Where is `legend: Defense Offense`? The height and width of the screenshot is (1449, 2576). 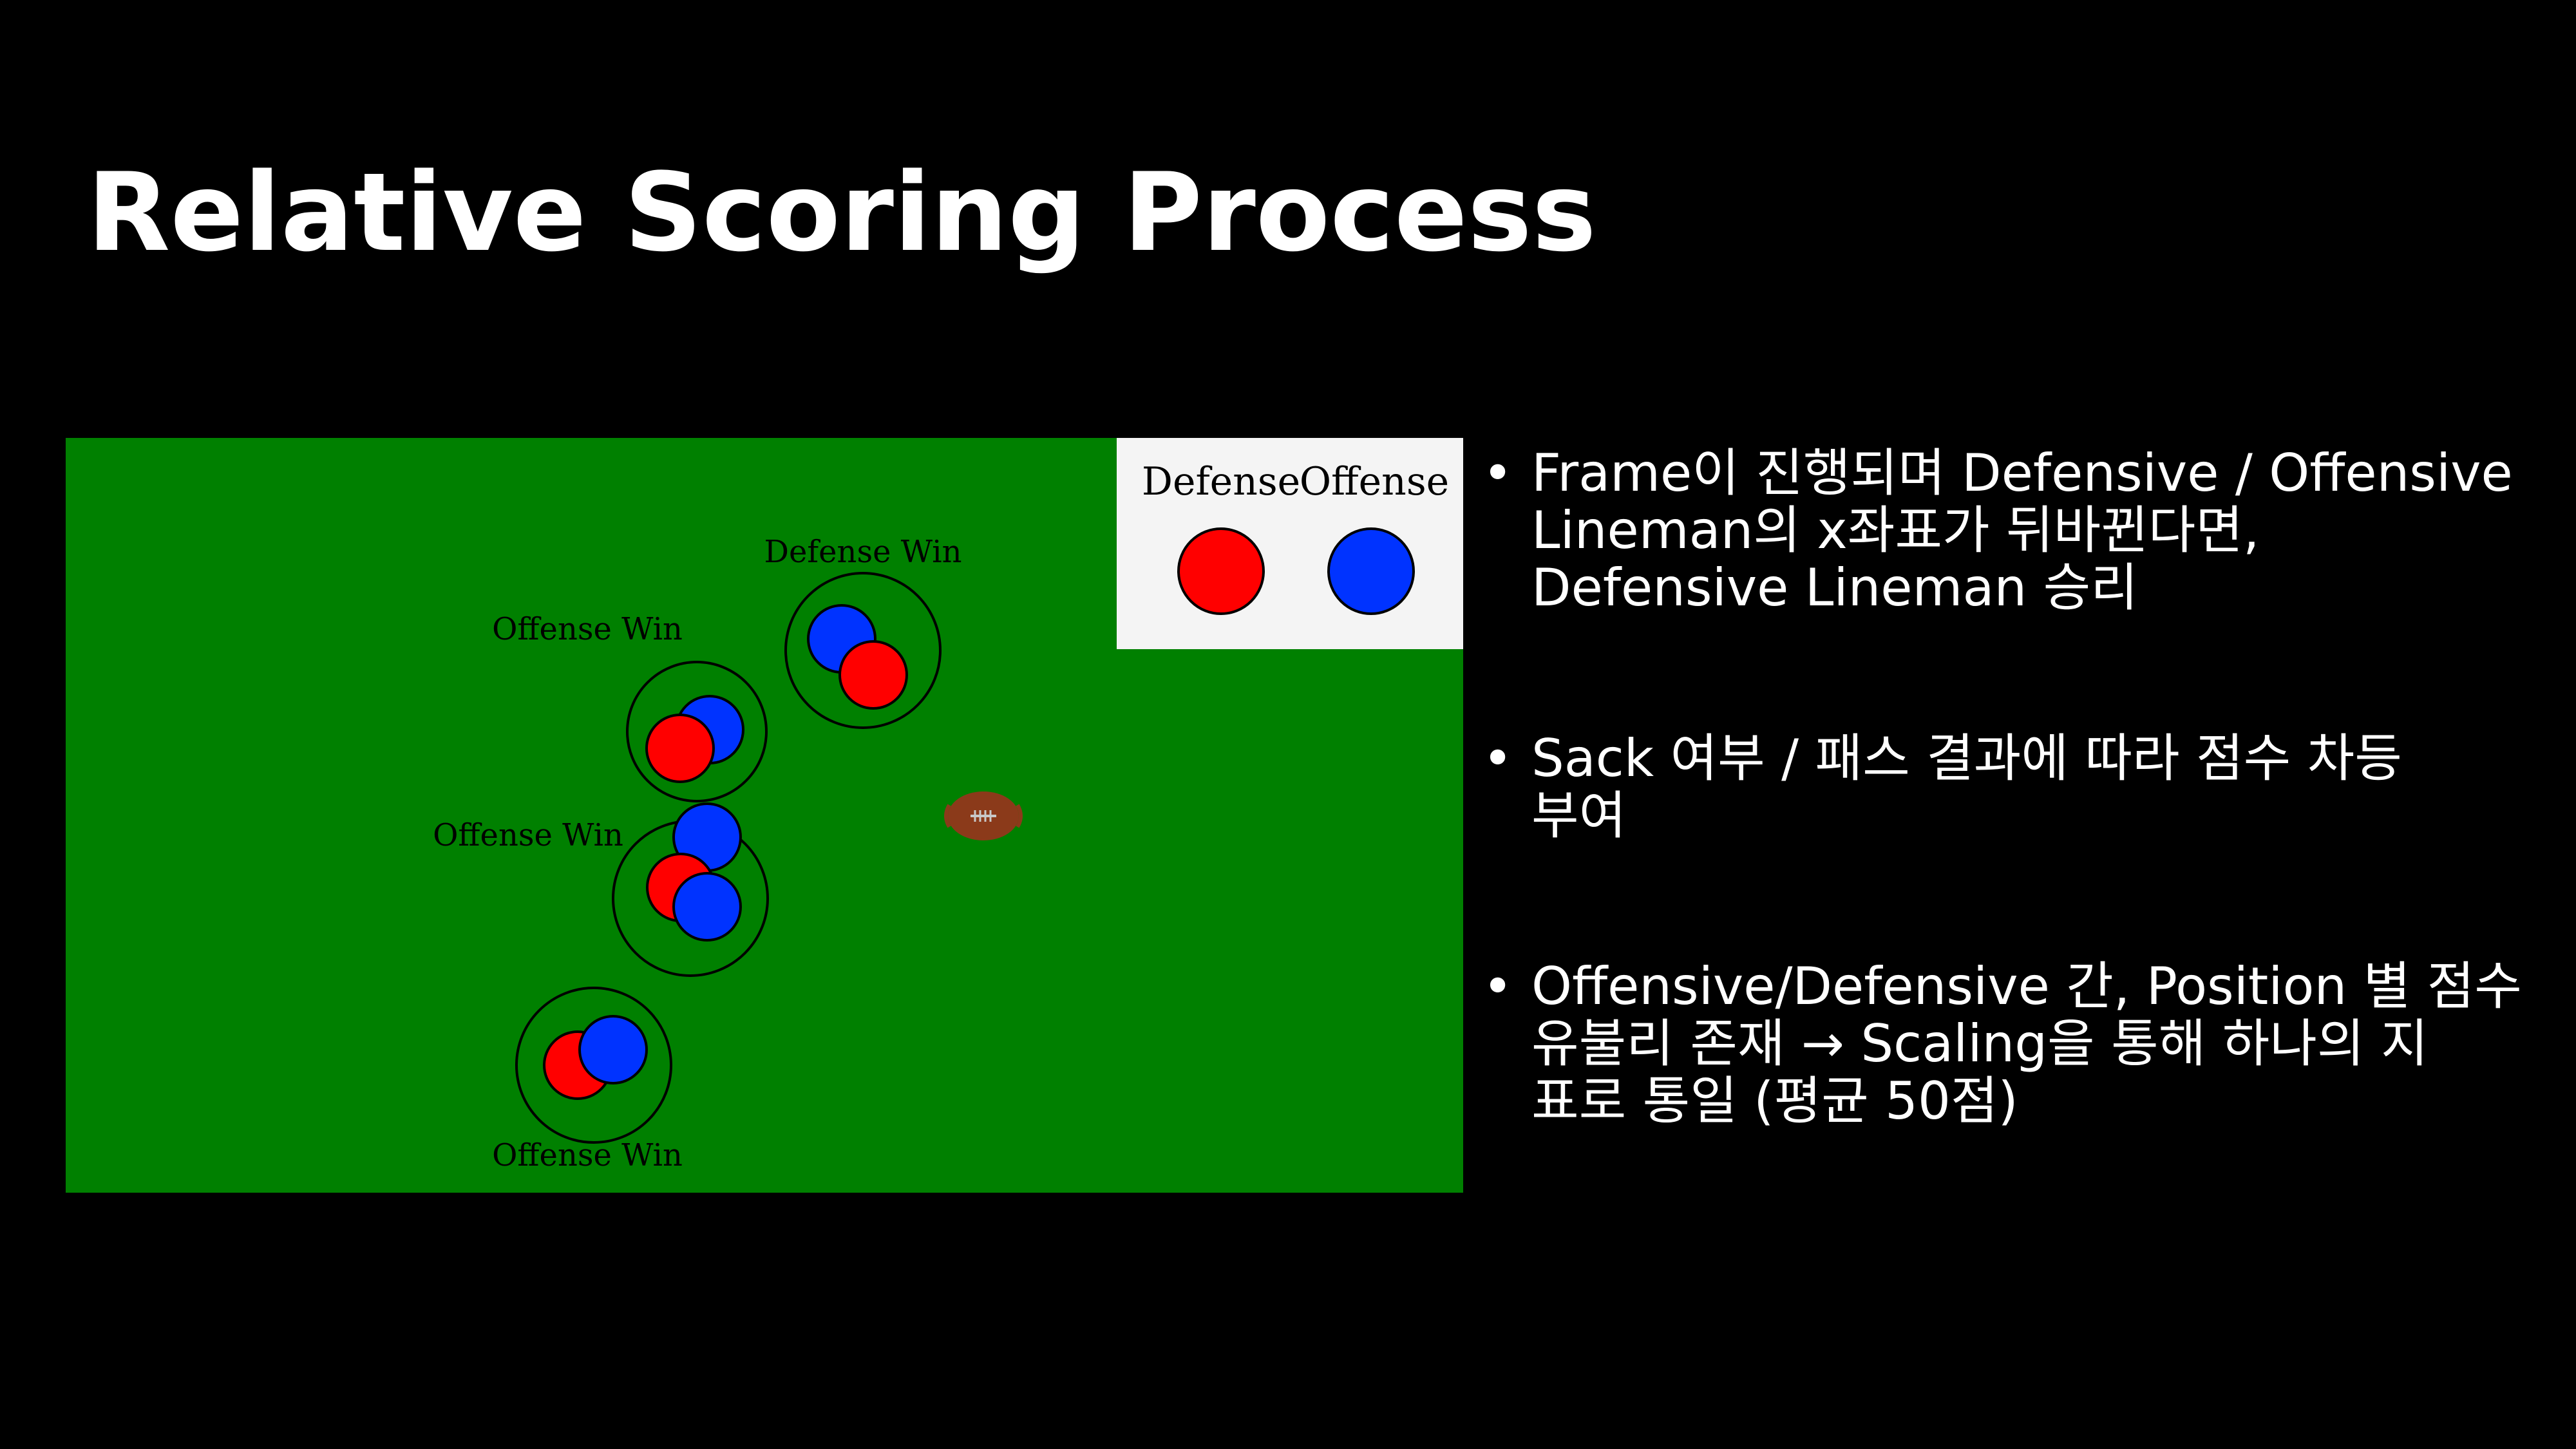 legend: Defense Offense is located at coordinates (1290, 543).